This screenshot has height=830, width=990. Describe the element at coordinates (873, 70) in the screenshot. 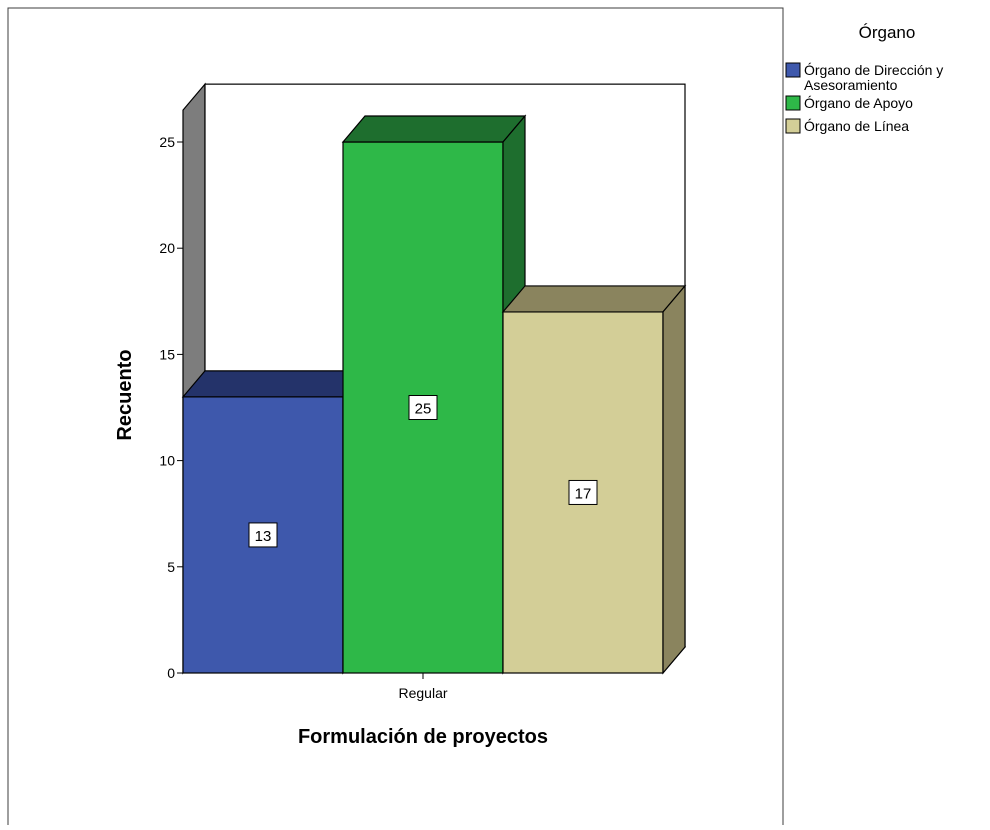

I see `legend-label-line: Órgano de Dirección y` at that location.